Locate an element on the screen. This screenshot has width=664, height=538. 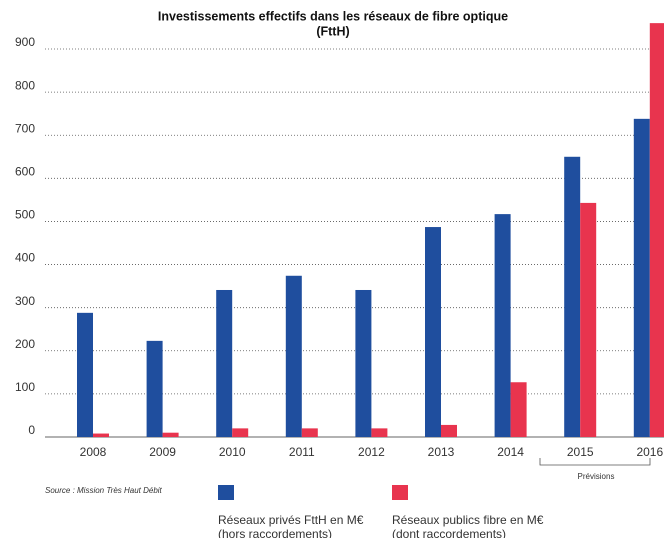
annotation: Prévisions is located at coordinates (596, 476).